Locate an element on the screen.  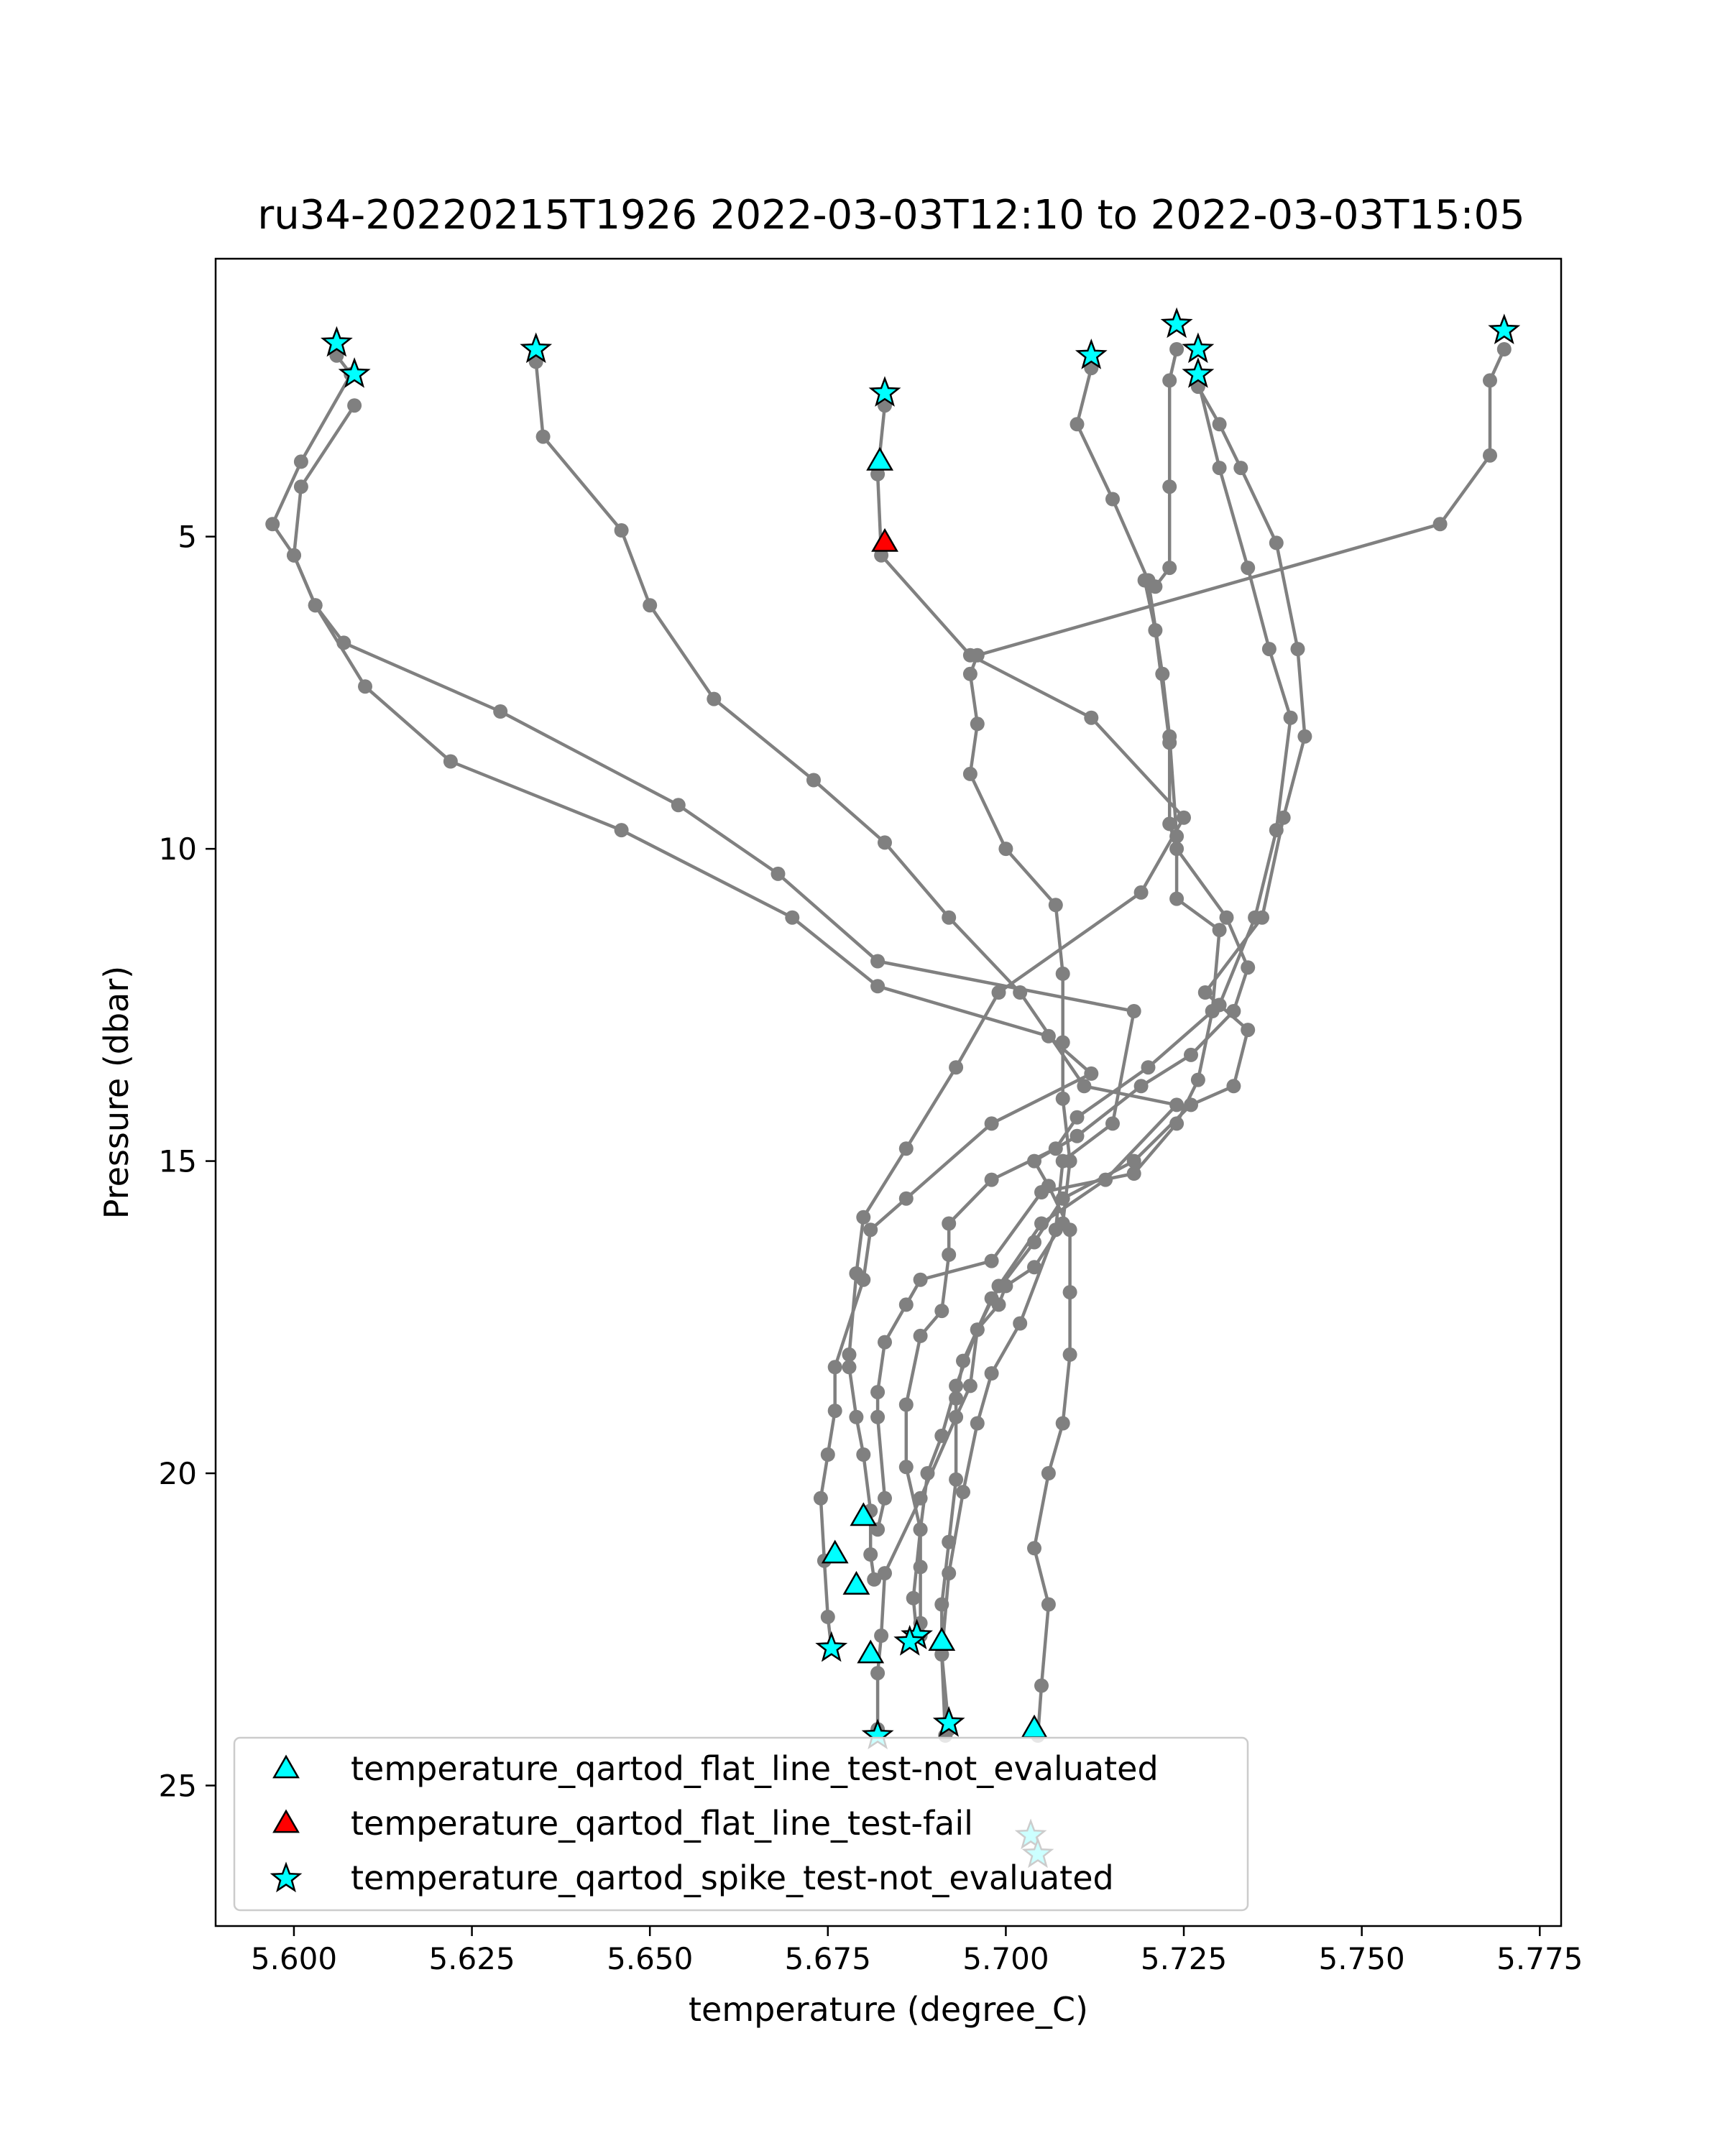
x-tick-label: 5.625 is located at coordinates (471, 1958).